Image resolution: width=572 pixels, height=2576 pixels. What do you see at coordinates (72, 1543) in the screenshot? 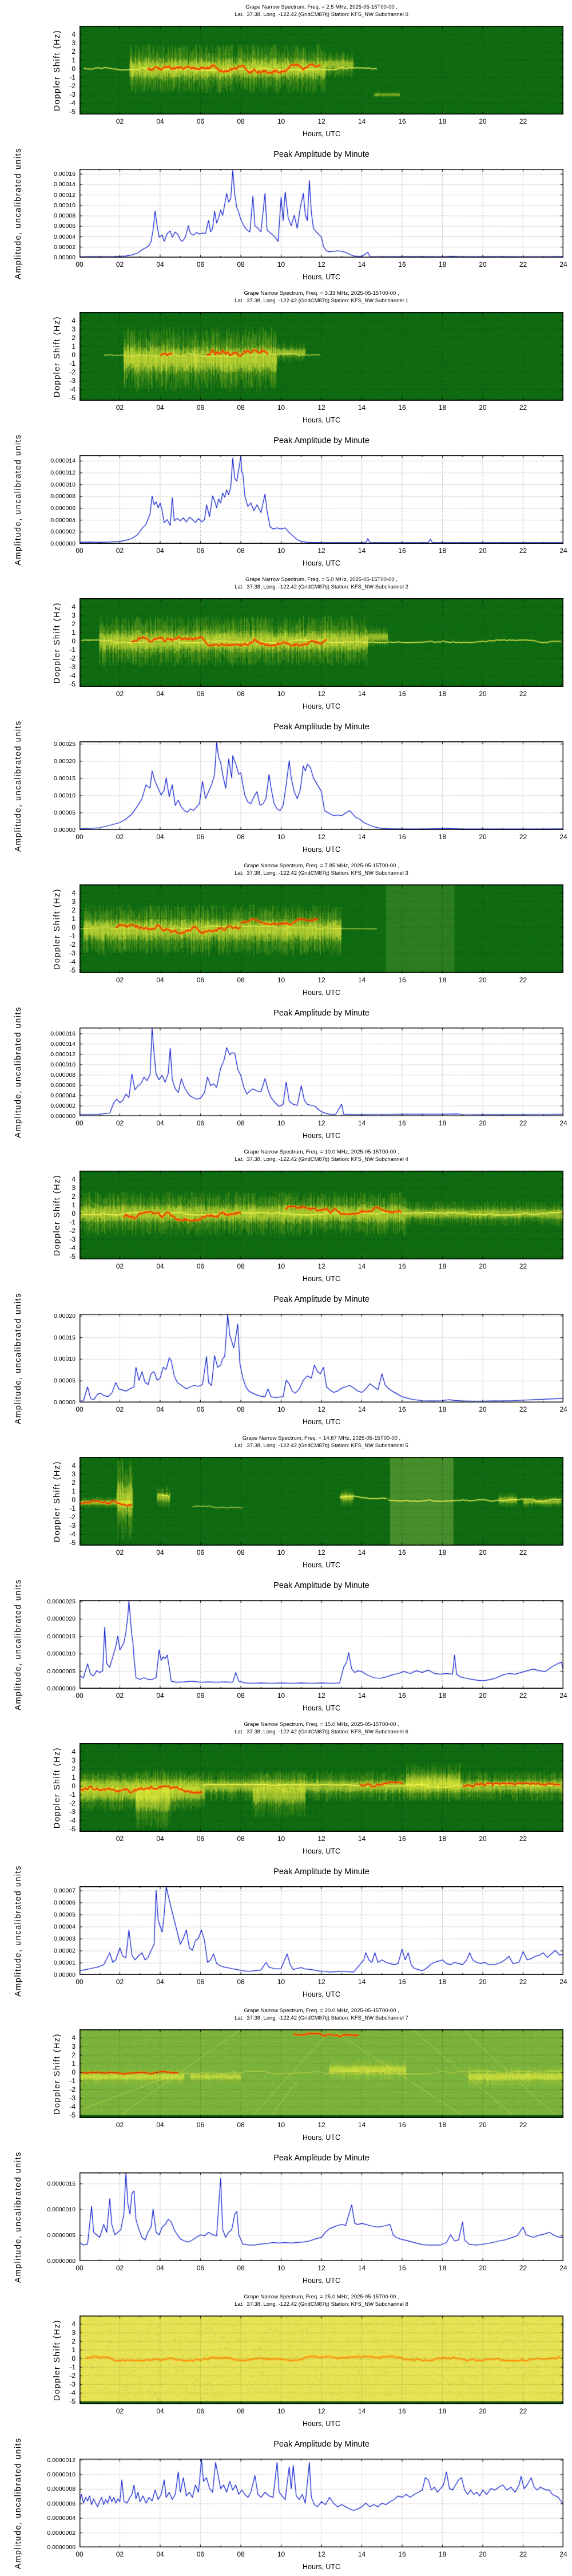
I see `doppler-ytick-label: -5` at bounding box center [72, 1543].